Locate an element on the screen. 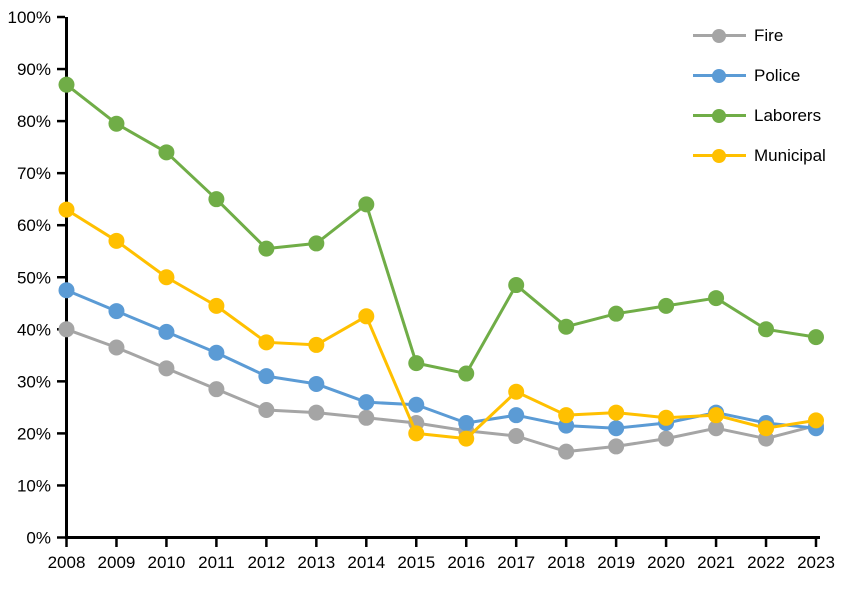 The width and height of the screenshot is (852, 593). laborers-line-swatch is located at coordinates (719, 115).